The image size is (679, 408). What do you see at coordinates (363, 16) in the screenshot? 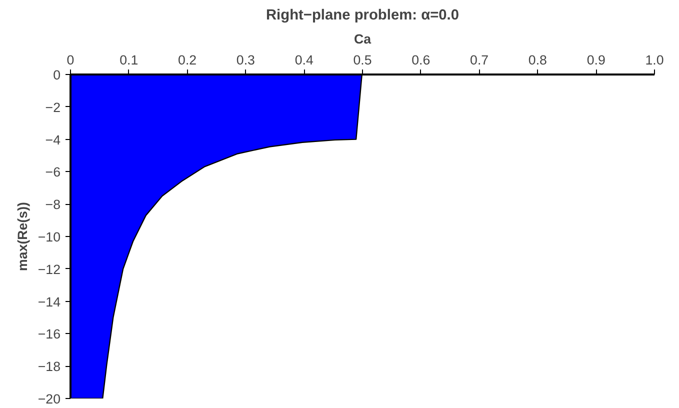
I see `chart-title: Right−plane problem: α=0.0` at bounding box center [363, 16].